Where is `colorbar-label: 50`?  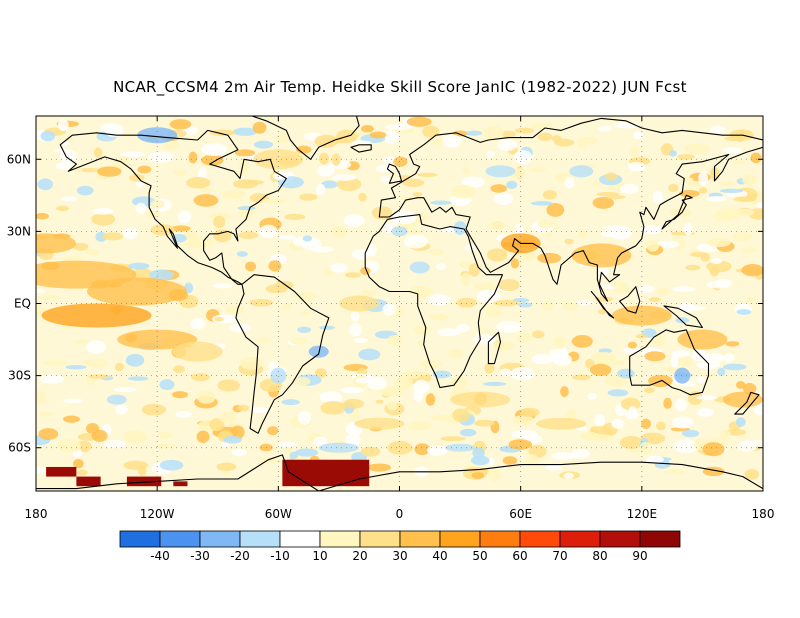 colorbar-label: 50 is located at coordinates (479, 556).